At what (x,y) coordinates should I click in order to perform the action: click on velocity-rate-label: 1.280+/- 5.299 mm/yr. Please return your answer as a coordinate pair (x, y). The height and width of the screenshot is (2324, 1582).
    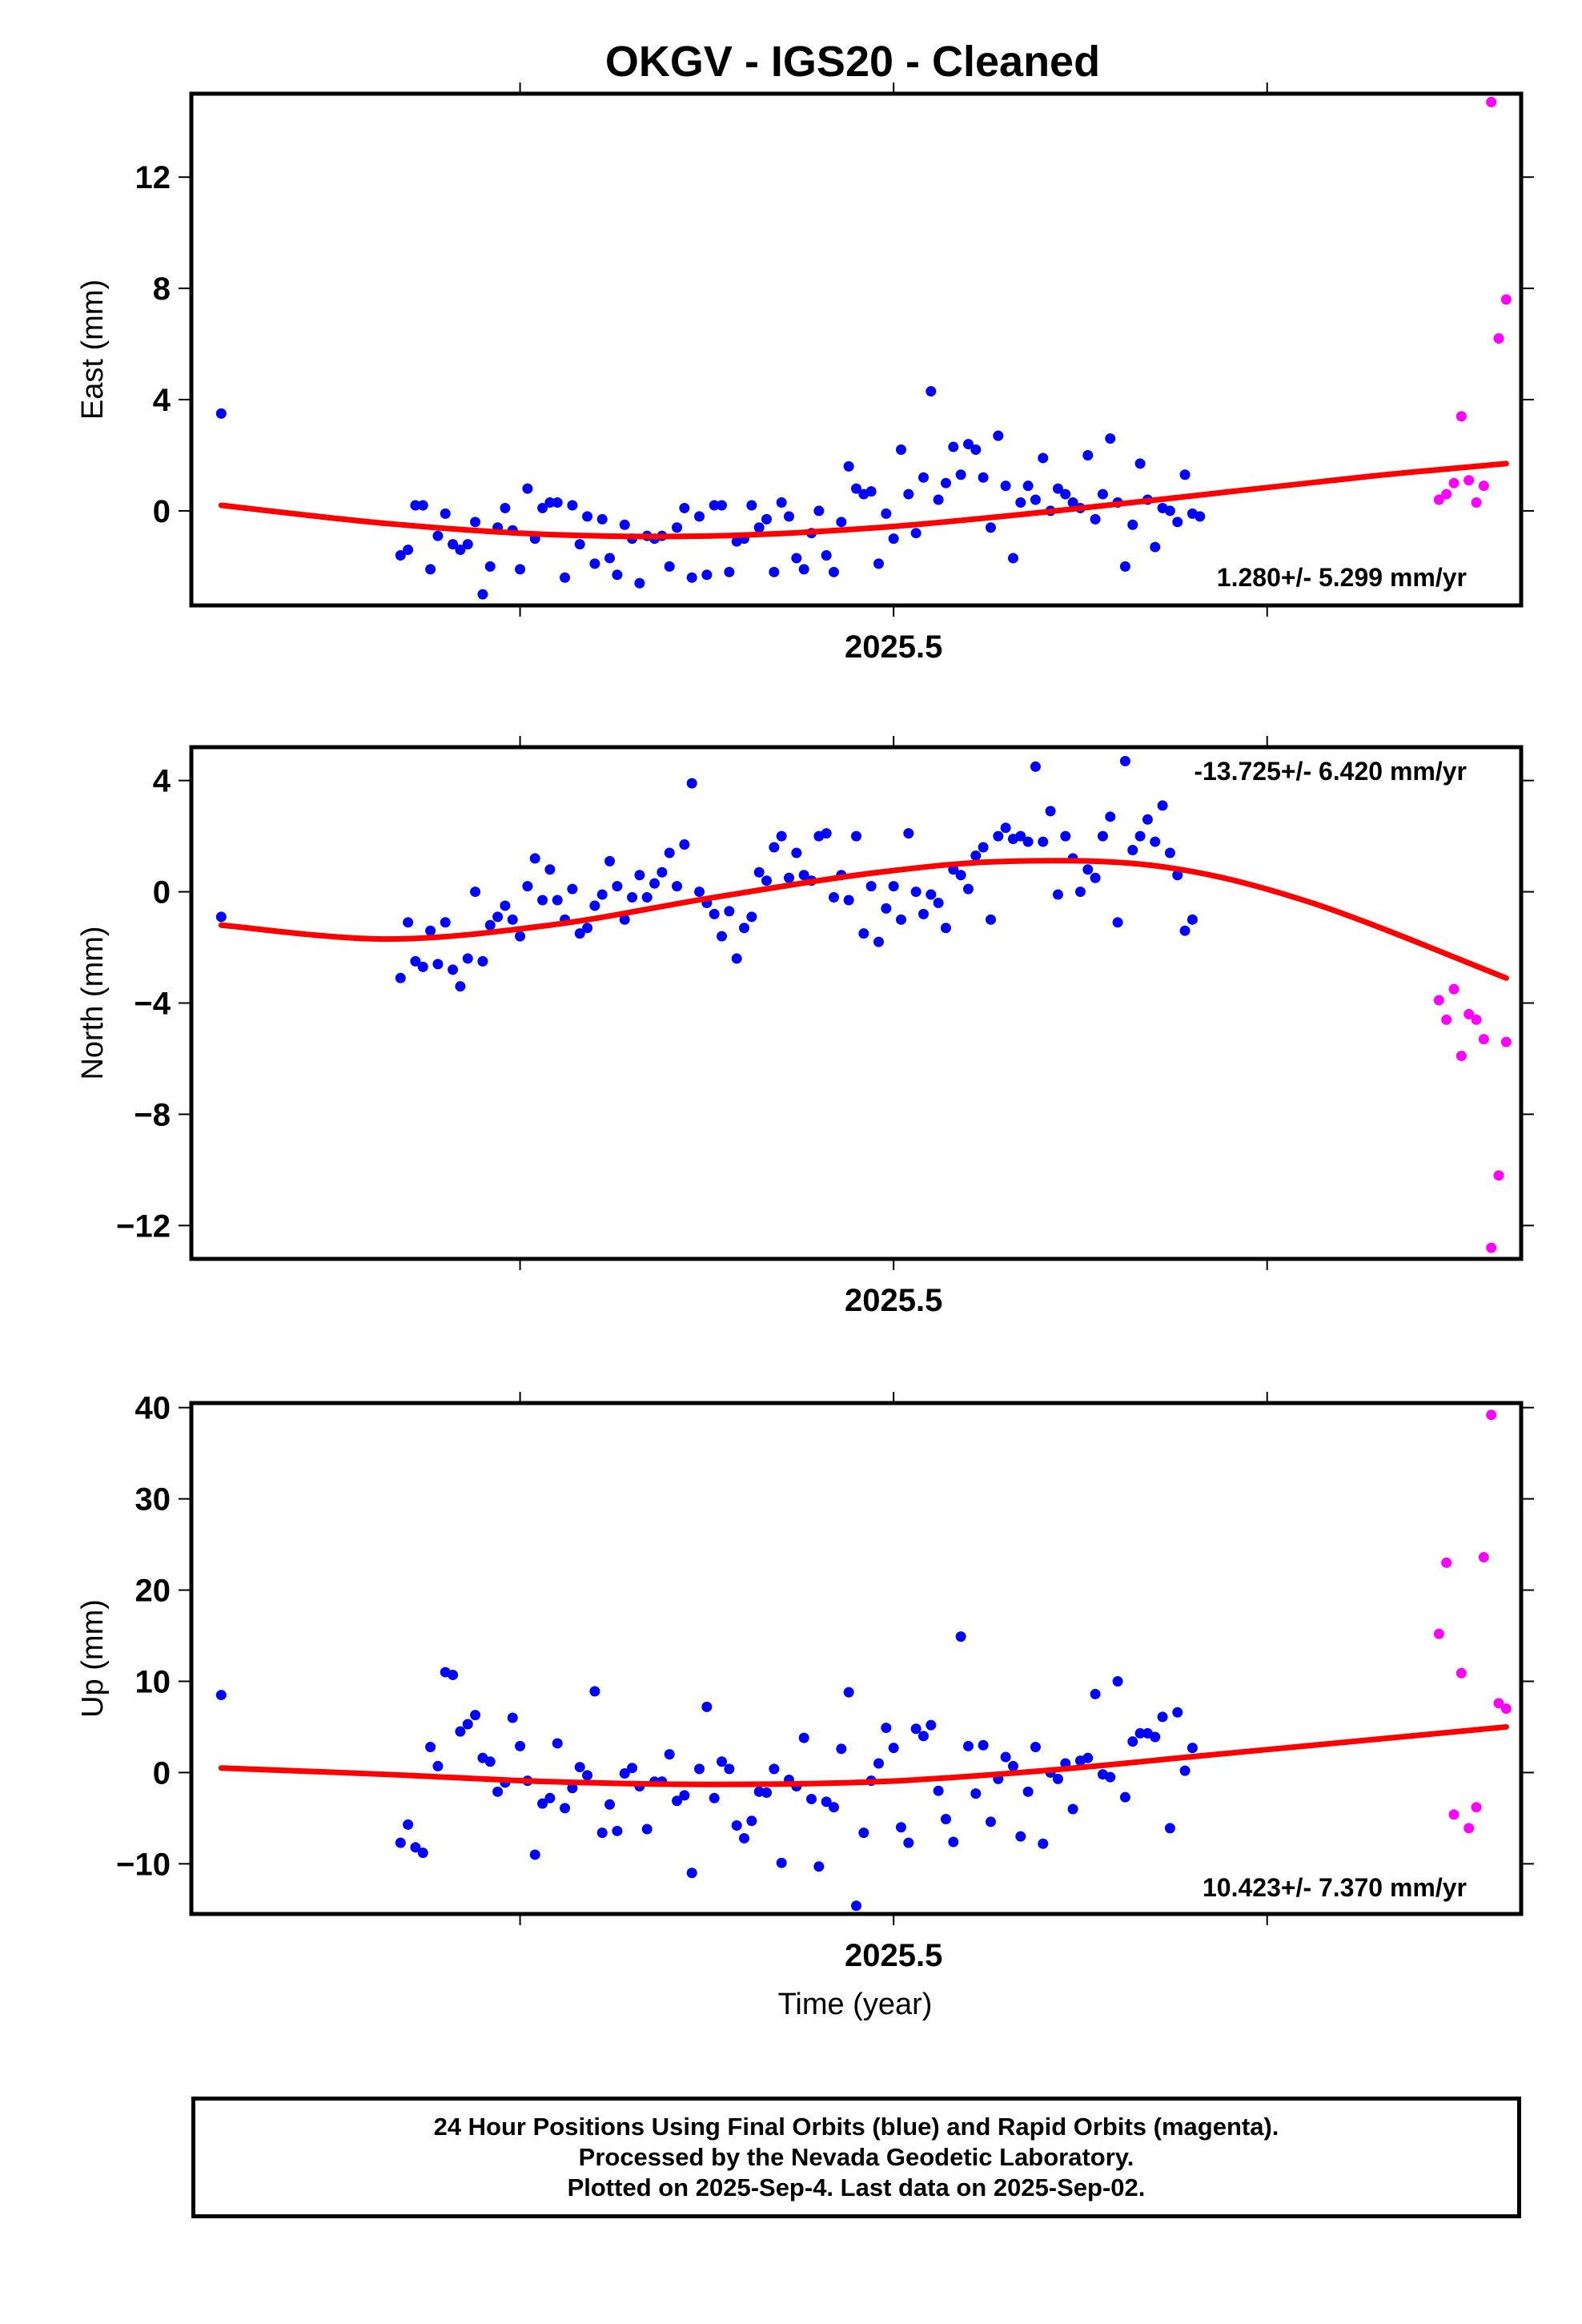
    Looking at the image, I should click on (1342, 577).